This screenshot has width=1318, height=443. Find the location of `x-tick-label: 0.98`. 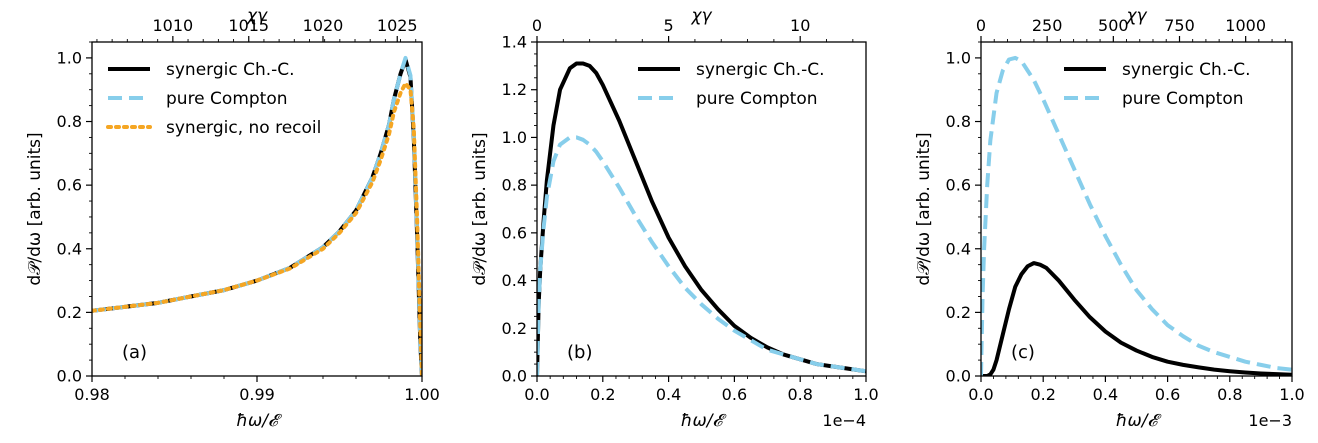

x-tick-label: 0.98 is located at coordinates (92, 394).